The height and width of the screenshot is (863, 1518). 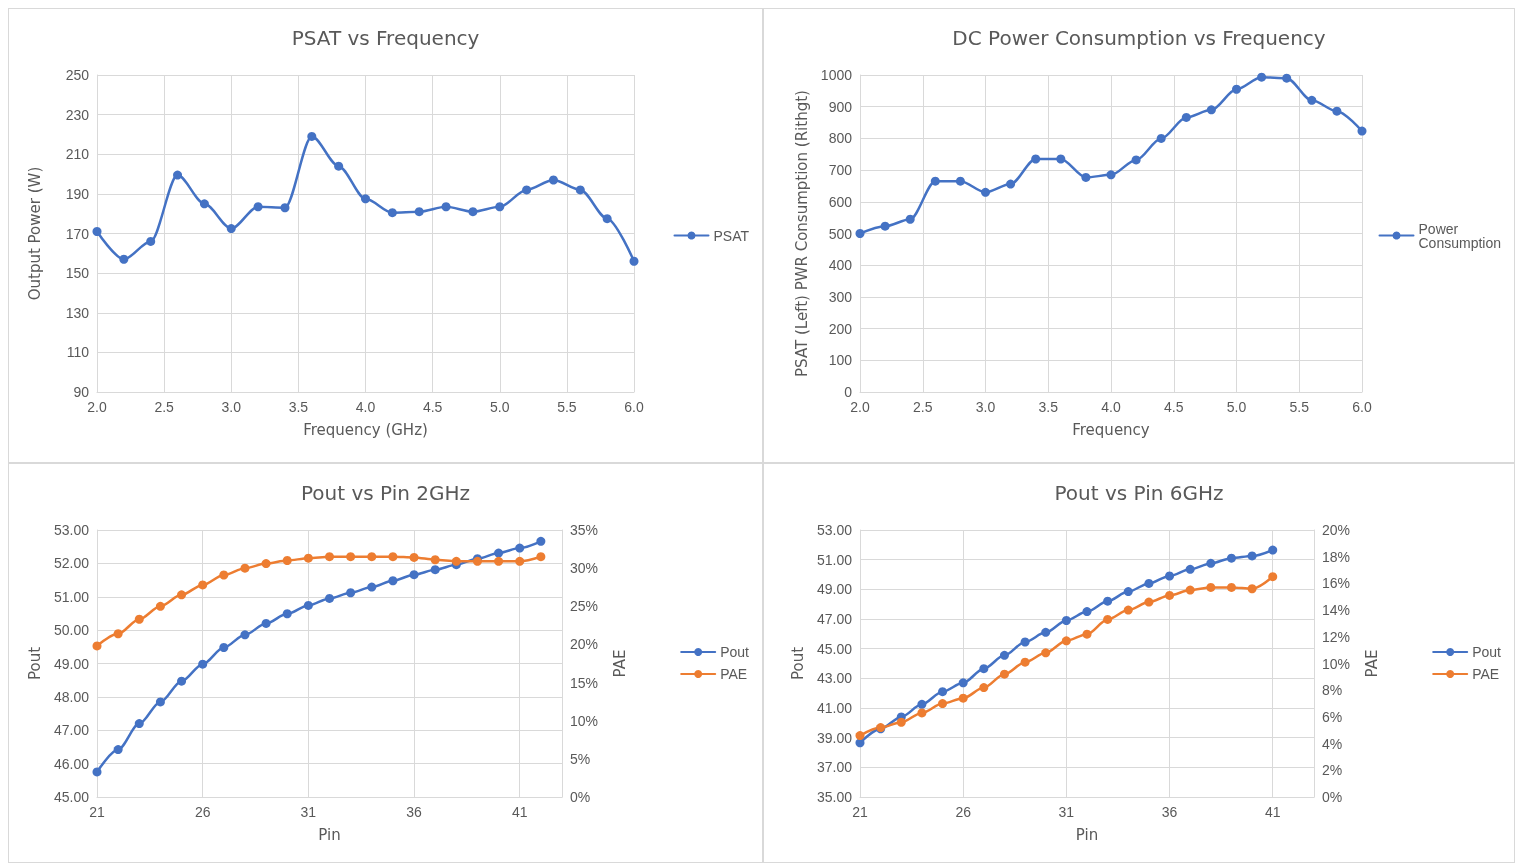 I want to click on chart-title: DC Power Consumption vs Frequency, so click(x=1139, y=38).